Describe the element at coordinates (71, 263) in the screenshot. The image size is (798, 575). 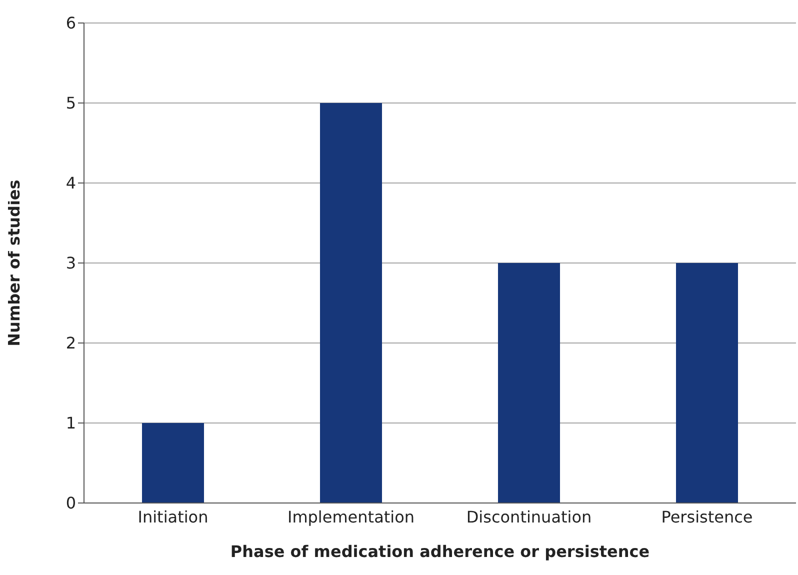
I see `y-tick-label: 3` at that location.